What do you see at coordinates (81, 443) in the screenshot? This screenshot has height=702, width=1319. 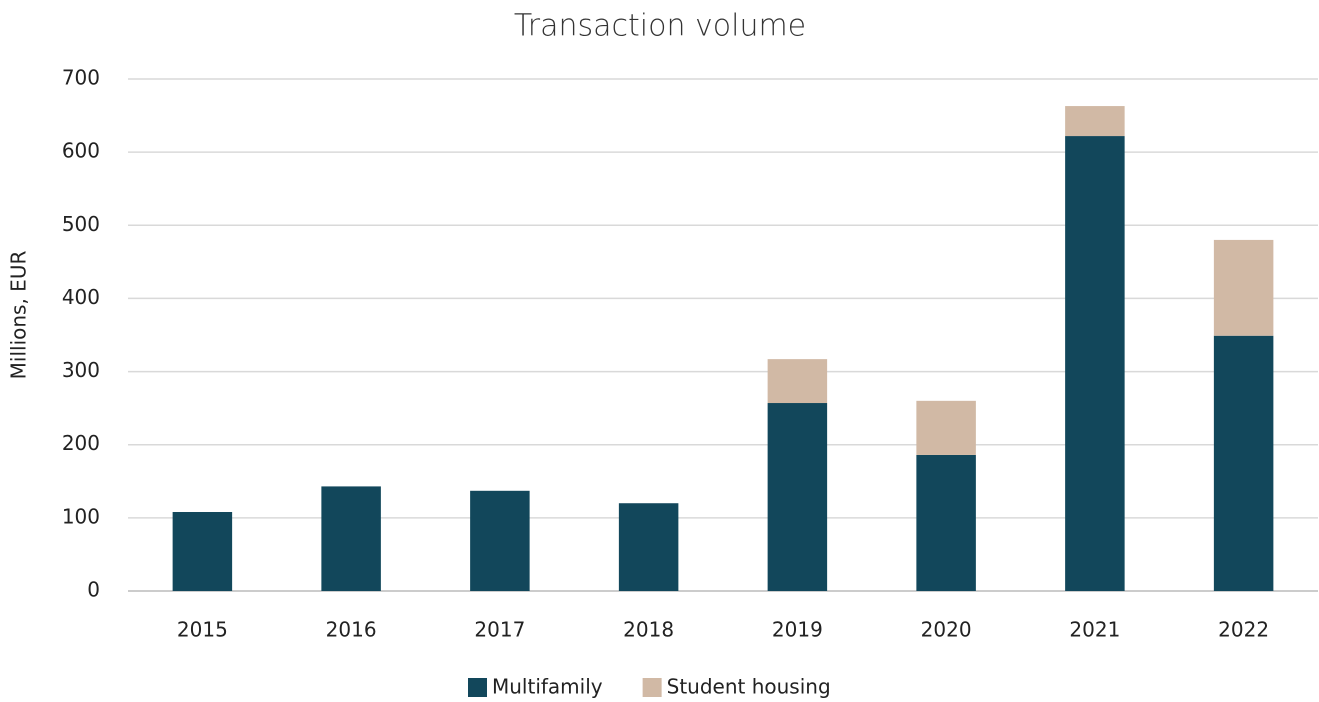 I see `y-tick-label: 200` at bounding box center [81, 443].